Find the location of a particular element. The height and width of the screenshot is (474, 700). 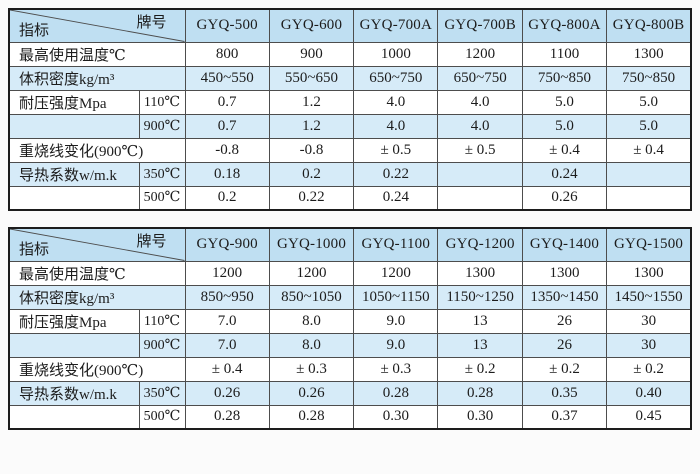

column-header-cell: GYQ-700A is located at coordinates (396, 25).